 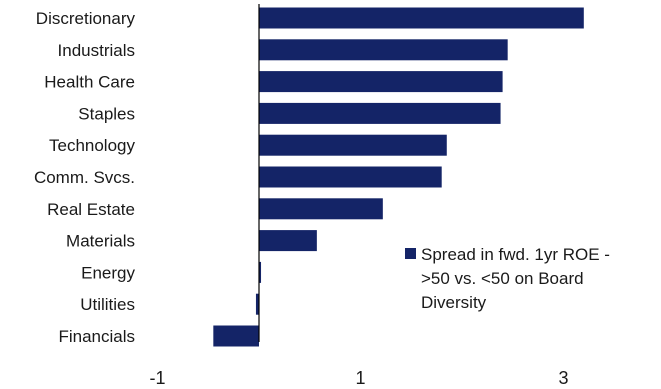 I want to click on category-label: Industrials, so click(x=96, y=50).